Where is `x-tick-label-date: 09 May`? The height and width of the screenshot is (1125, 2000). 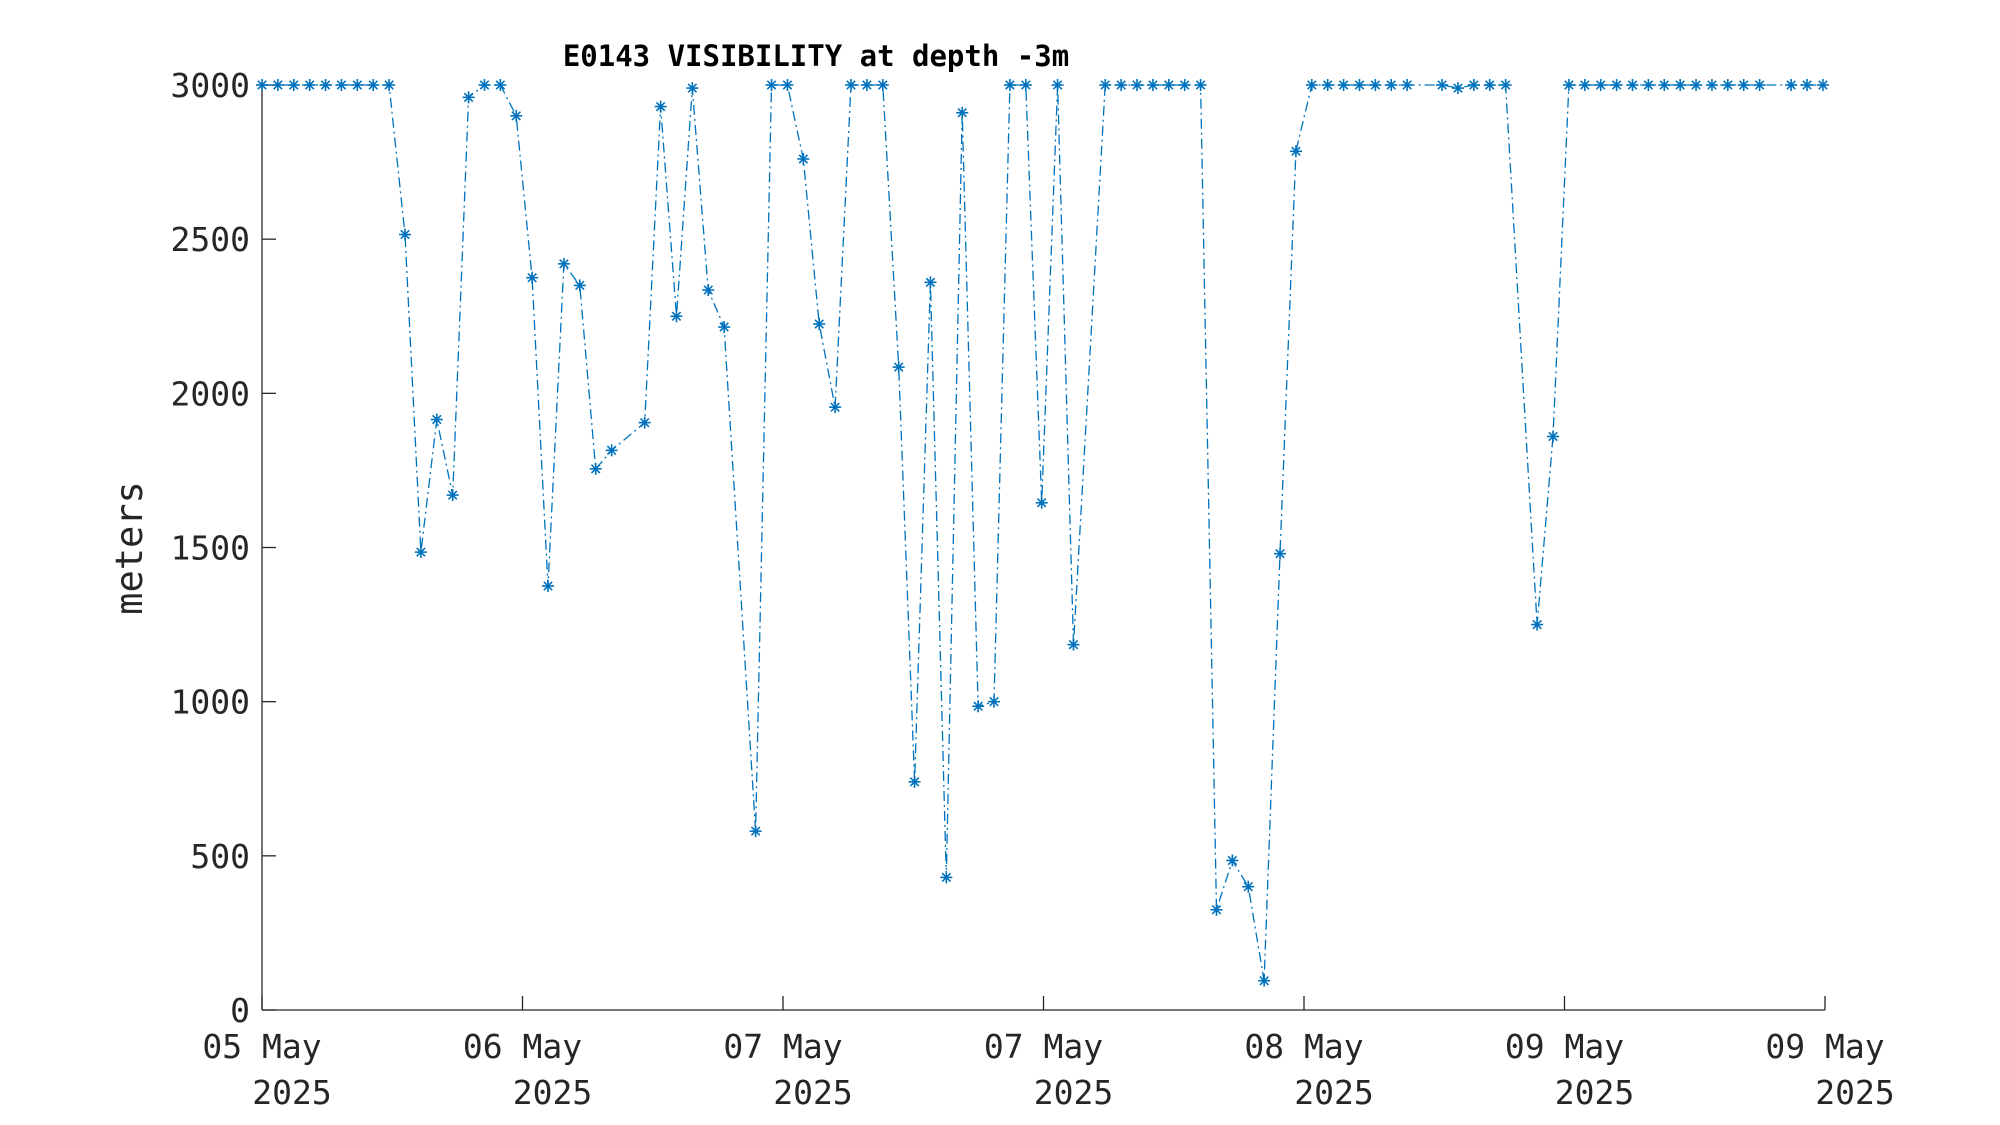
x-tick-label-date: 09 May is located at coordinates (1824, 1046).